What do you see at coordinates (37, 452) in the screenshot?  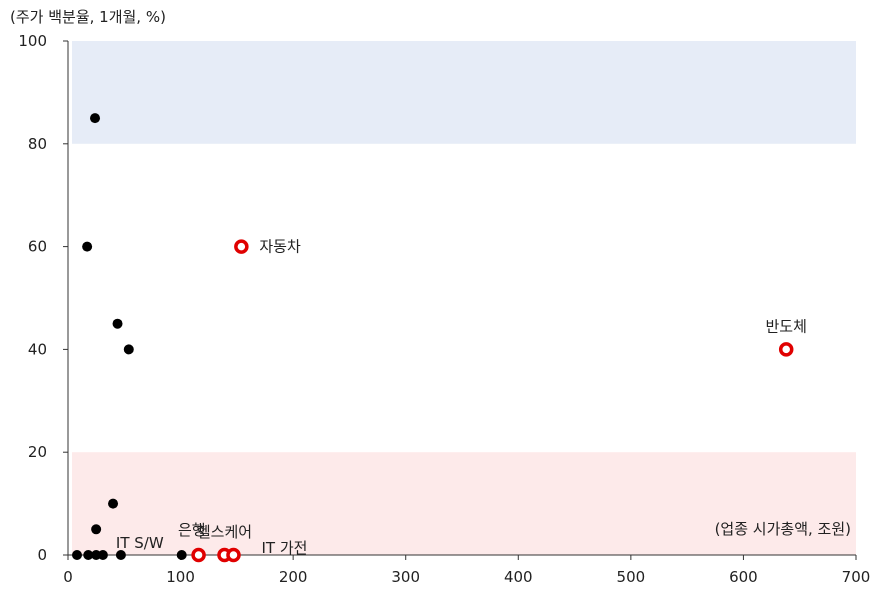 I see `y-tick-label: 20` at bounding box center [37, 452].